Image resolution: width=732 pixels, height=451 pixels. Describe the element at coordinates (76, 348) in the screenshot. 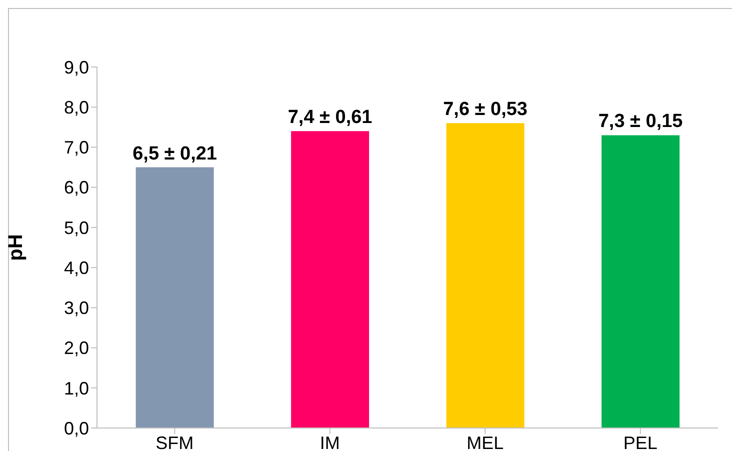

I see `y-tick-label: 2,0` at that location.